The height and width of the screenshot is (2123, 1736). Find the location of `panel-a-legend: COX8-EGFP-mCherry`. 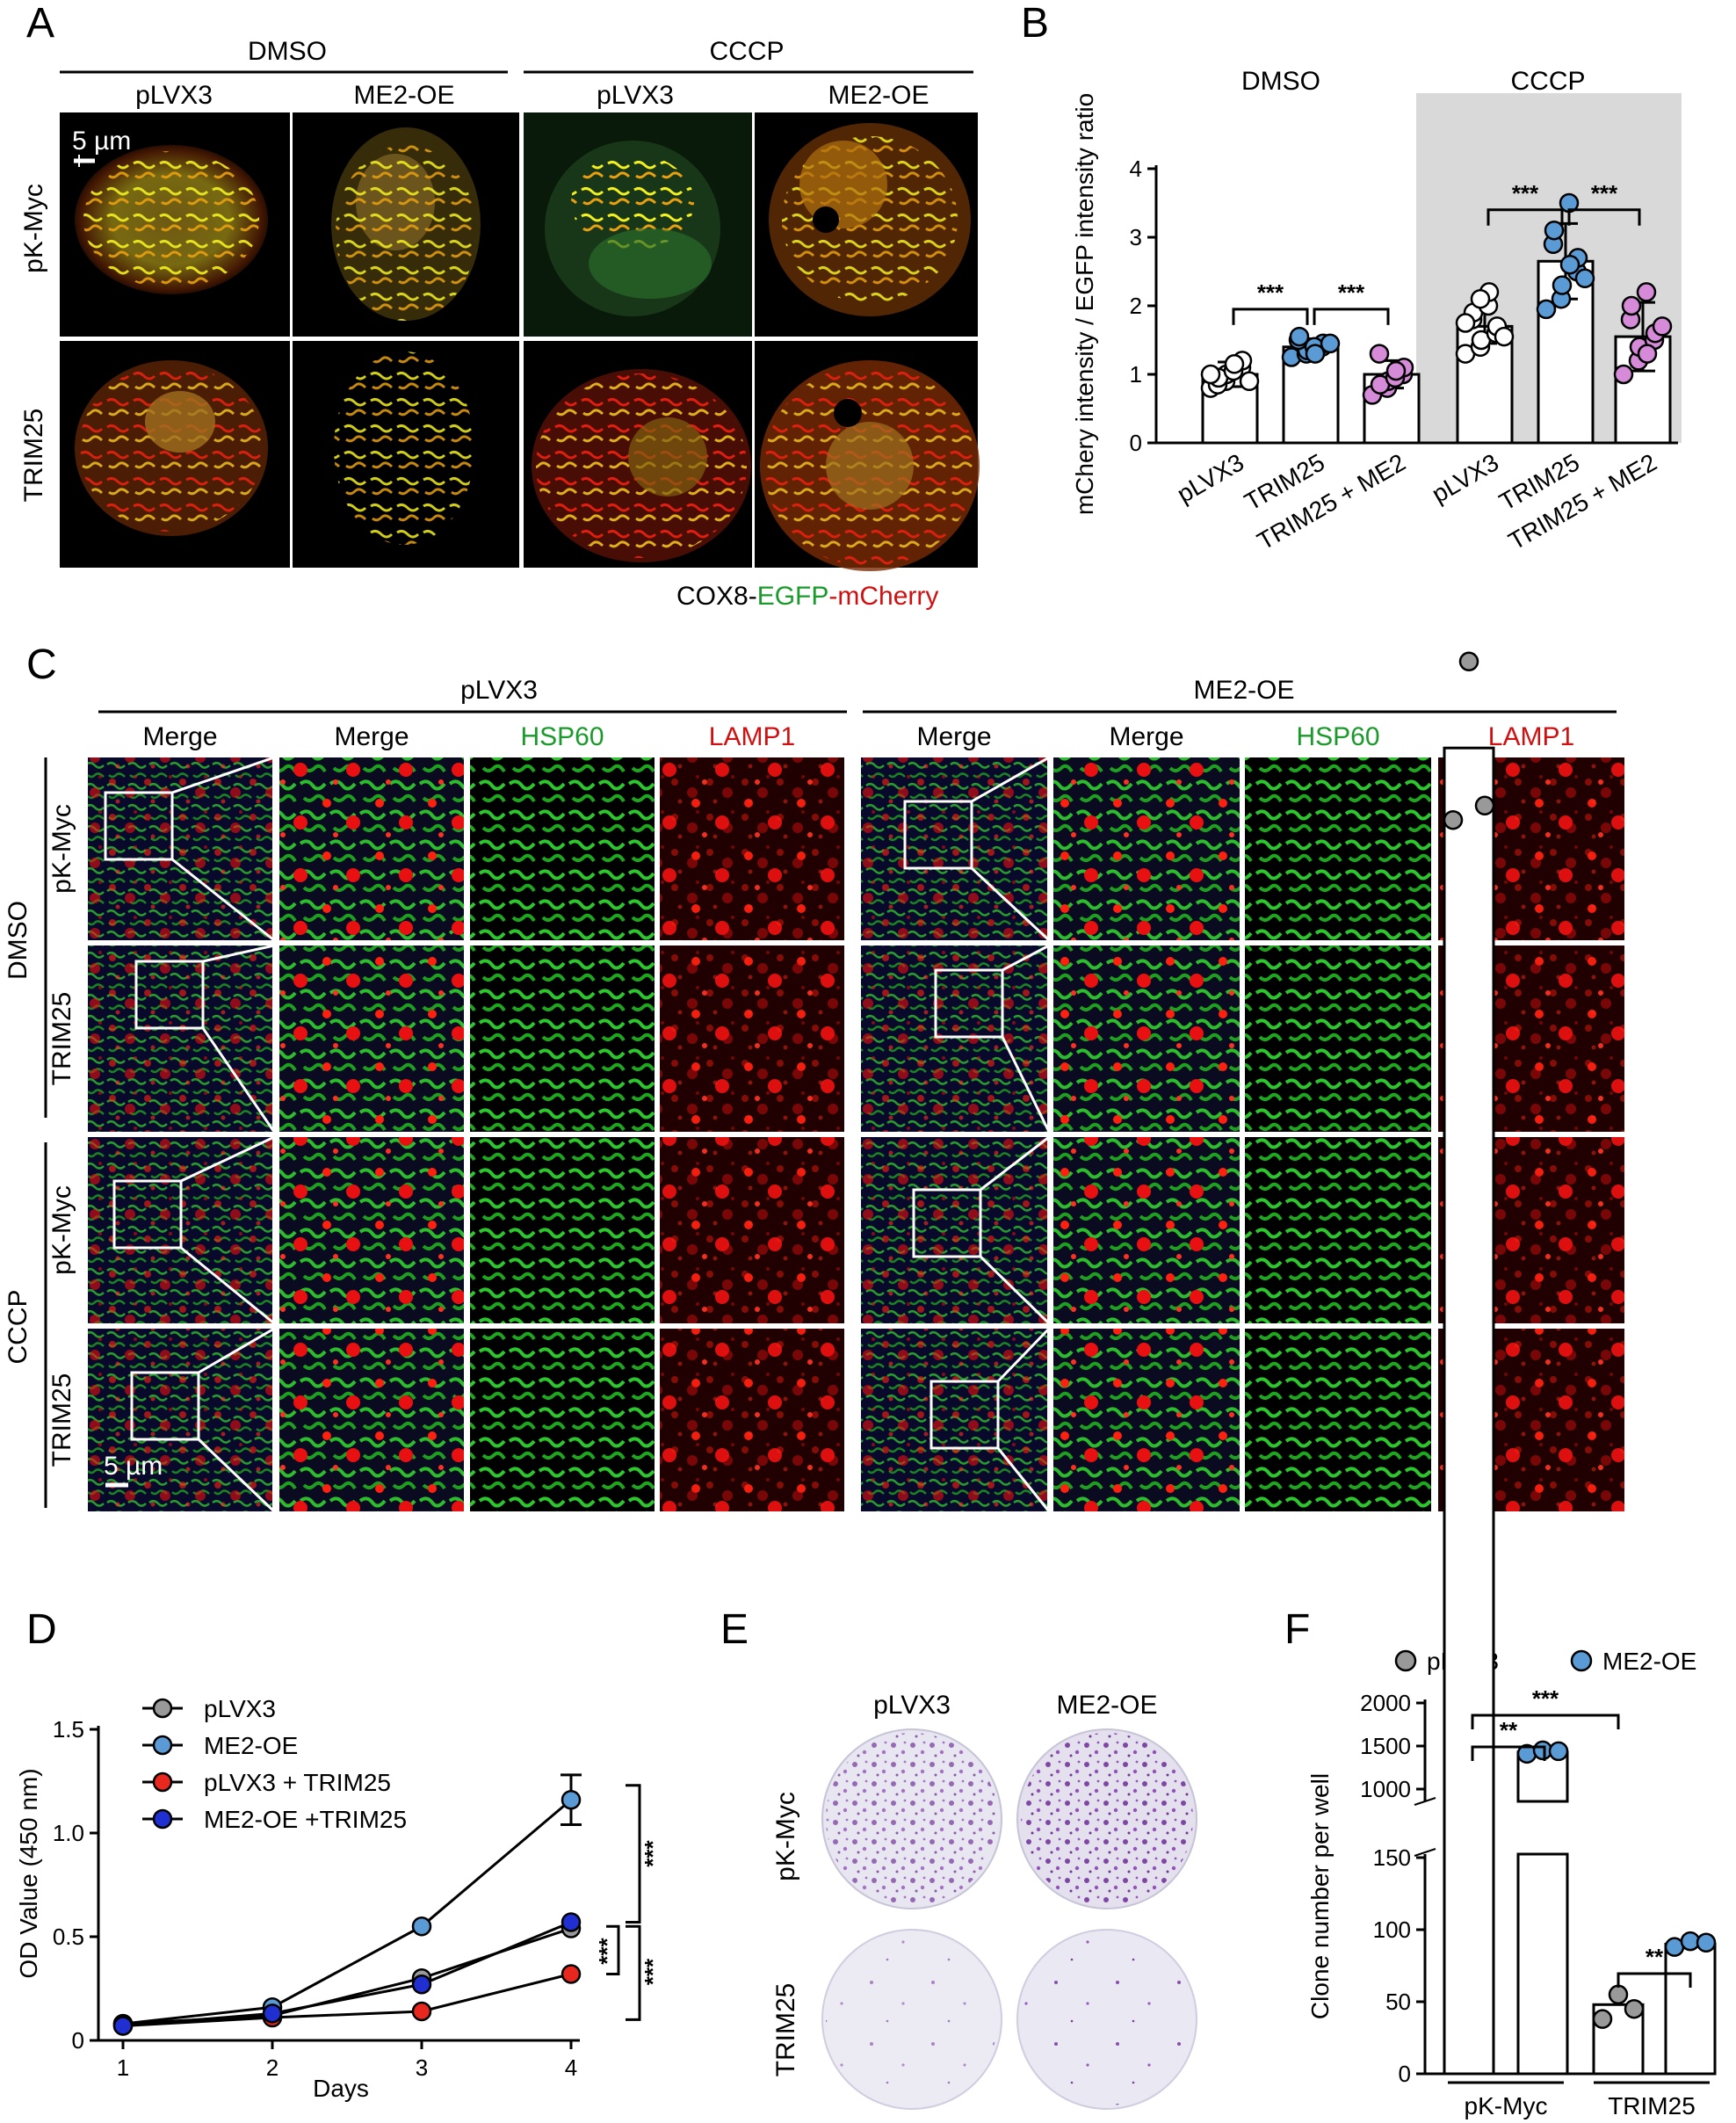

panel-a-legend: COX8-EGFP-mCherry is located at coordinates (807, 596).